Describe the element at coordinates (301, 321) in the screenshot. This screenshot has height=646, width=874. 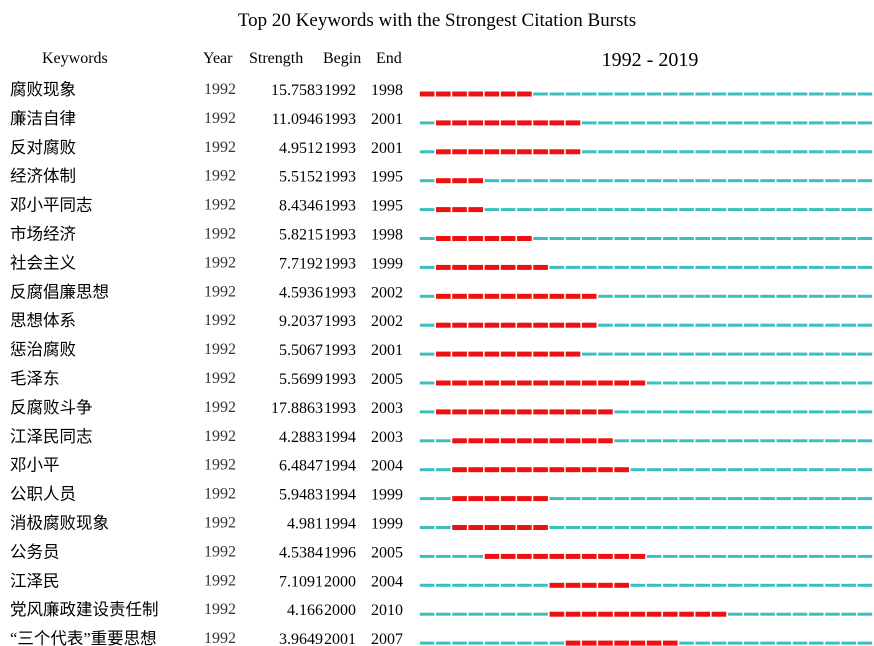
I see `strength-value: 9.2037` at that location.